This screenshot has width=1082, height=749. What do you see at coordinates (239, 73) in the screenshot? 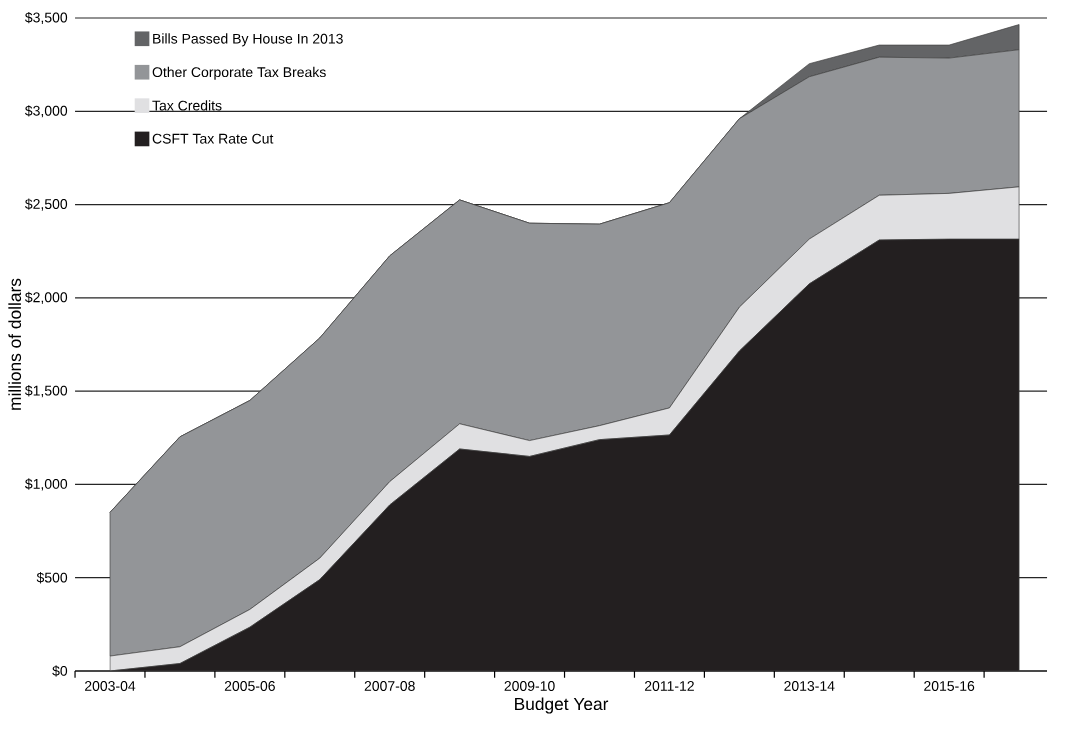
I see `legend-label: Other Corporate Tax Breaks` at bounding box center [239, 73].